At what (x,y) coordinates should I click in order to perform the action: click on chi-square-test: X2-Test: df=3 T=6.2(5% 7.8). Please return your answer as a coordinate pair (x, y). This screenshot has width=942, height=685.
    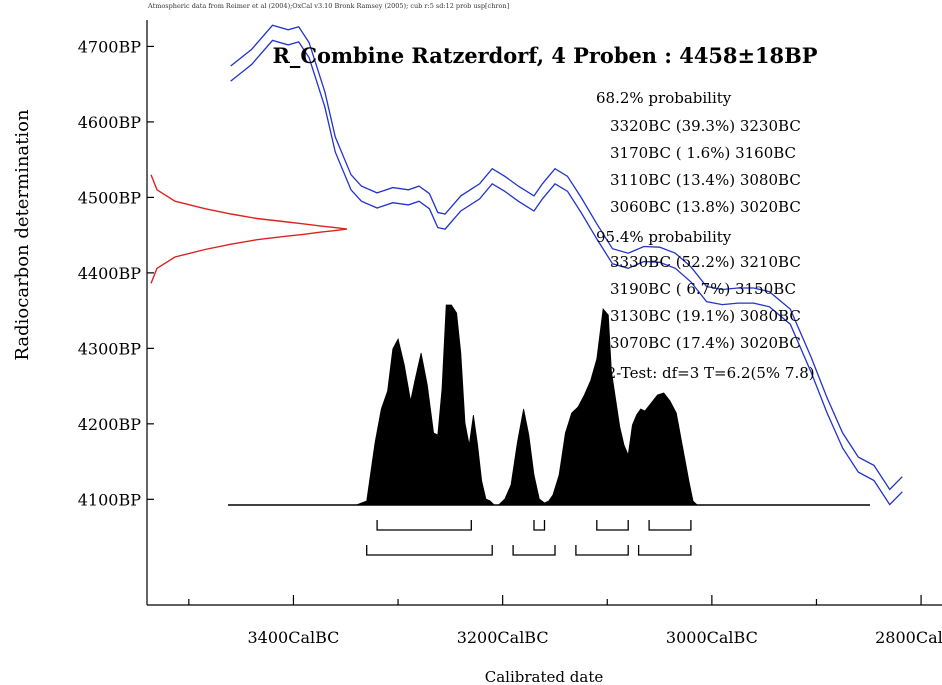
    Looking at the image, I should click on (705, 373).